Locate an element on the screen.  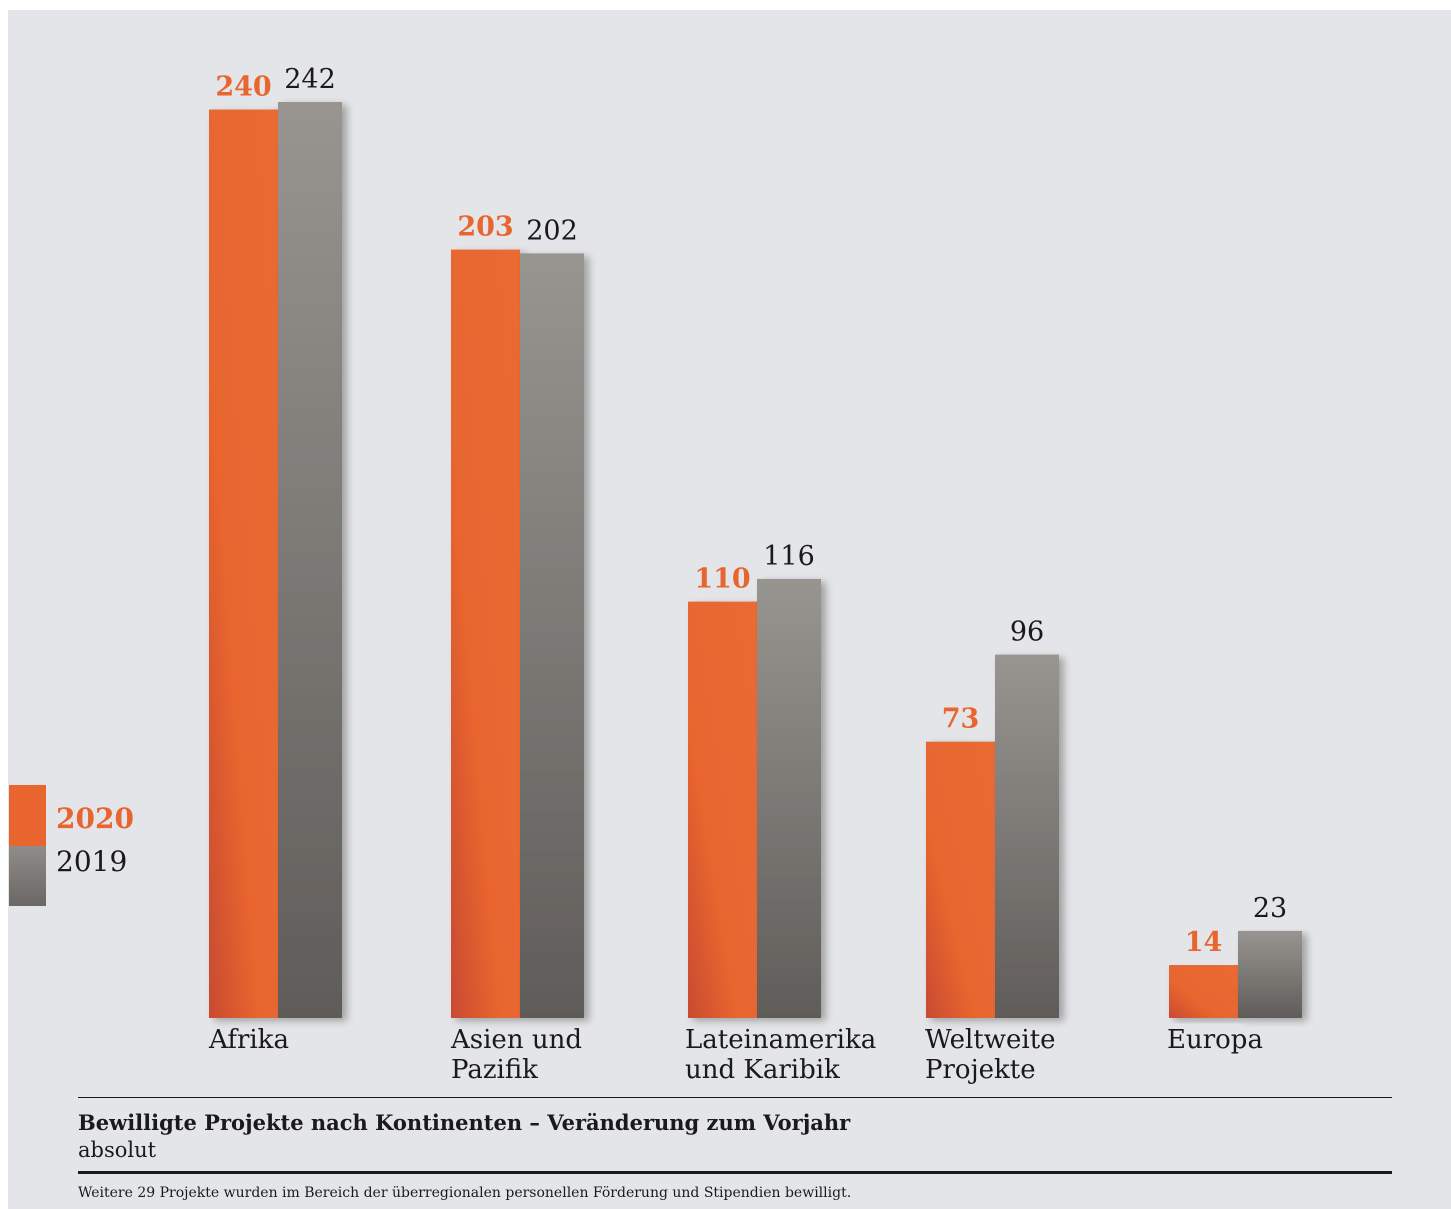
data-label-2019-1: 202 is located at coordinates (552, 230).